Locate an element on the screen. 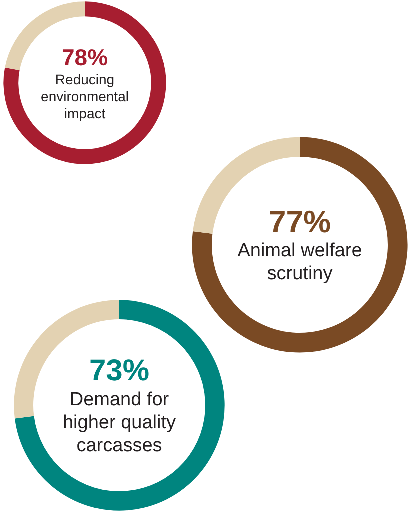  data-label: 78% is located at coordinates (85, 57).